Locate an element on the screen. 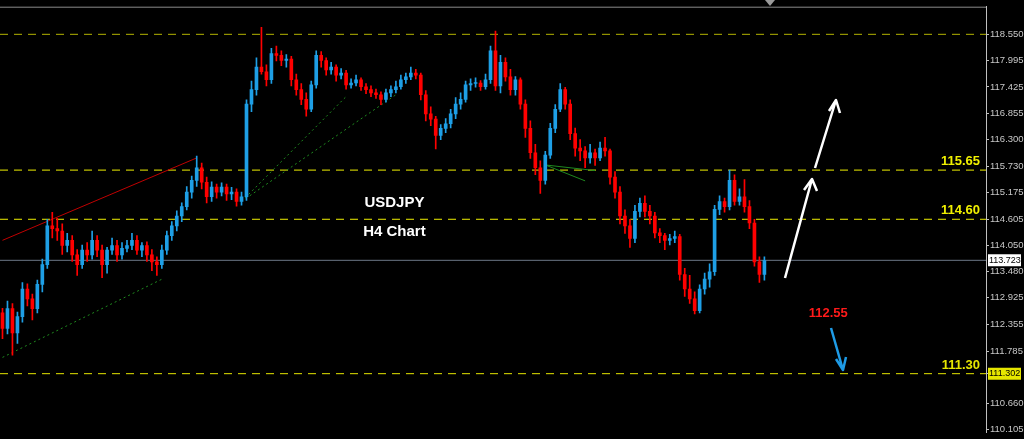  y-tick-label: 111.785 is located at coordinates (1006, 350).